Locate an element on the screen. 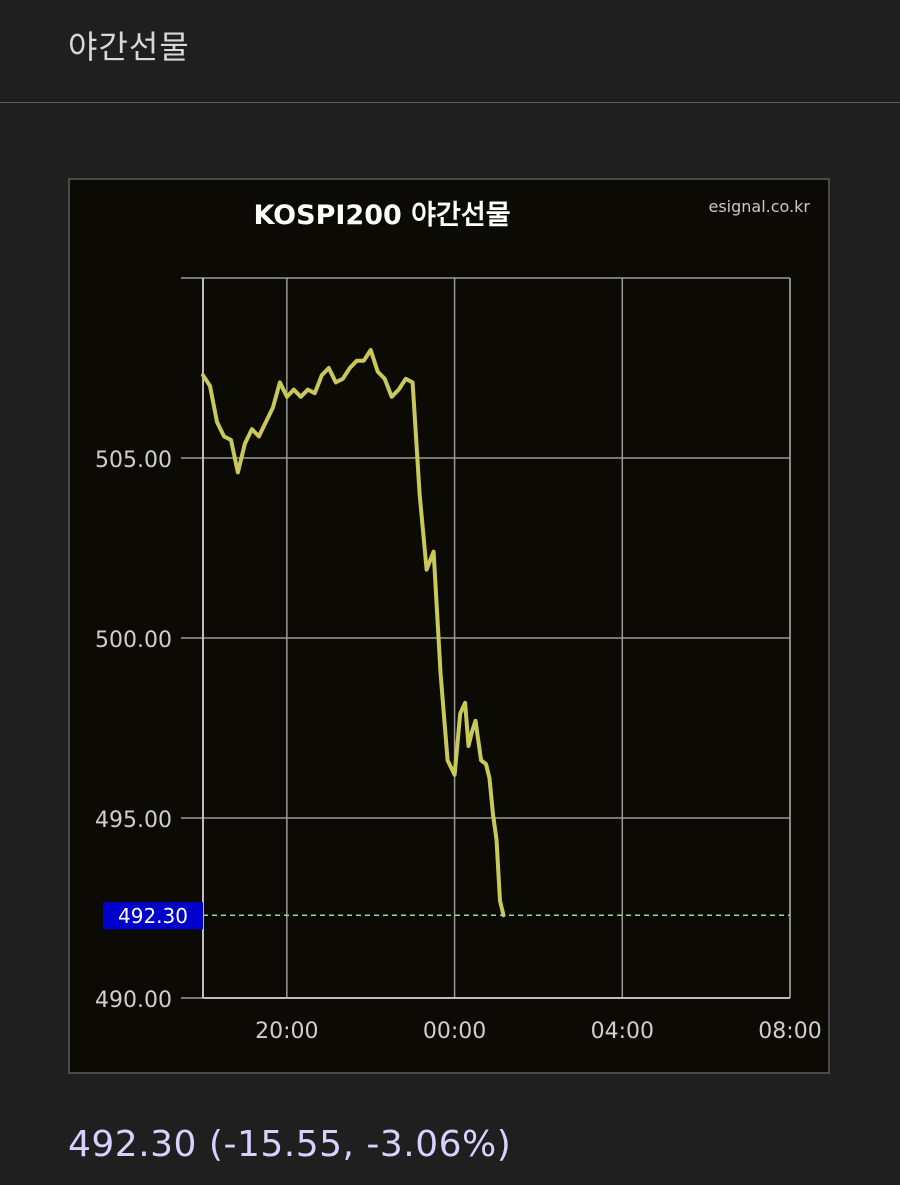 The width and height of the screenshot is (900, 1185). current-value-box is located at coordinates (153, 916).